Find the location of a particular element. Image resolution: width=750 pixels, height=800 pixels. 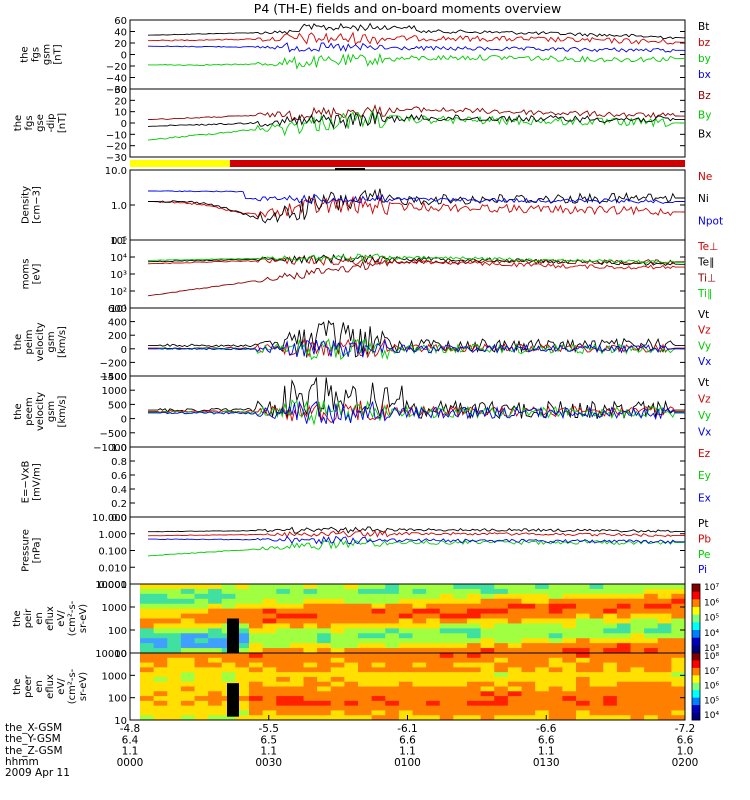

y-tick-label: 10² is located at coordinates (118, 292).